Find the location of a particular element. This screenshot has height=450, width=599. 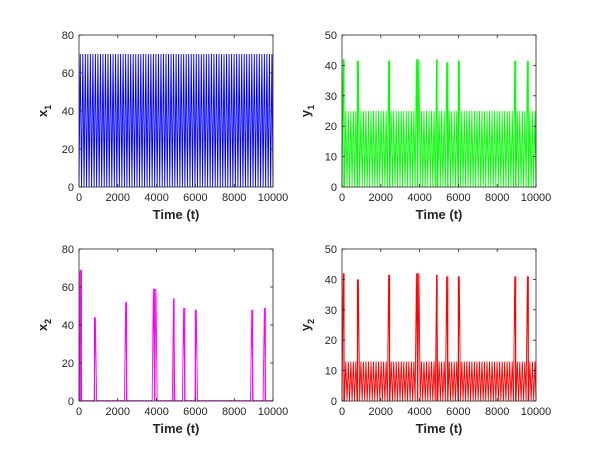

y-tick-label-y1-2: 20 is located at coordinates (331, 127).